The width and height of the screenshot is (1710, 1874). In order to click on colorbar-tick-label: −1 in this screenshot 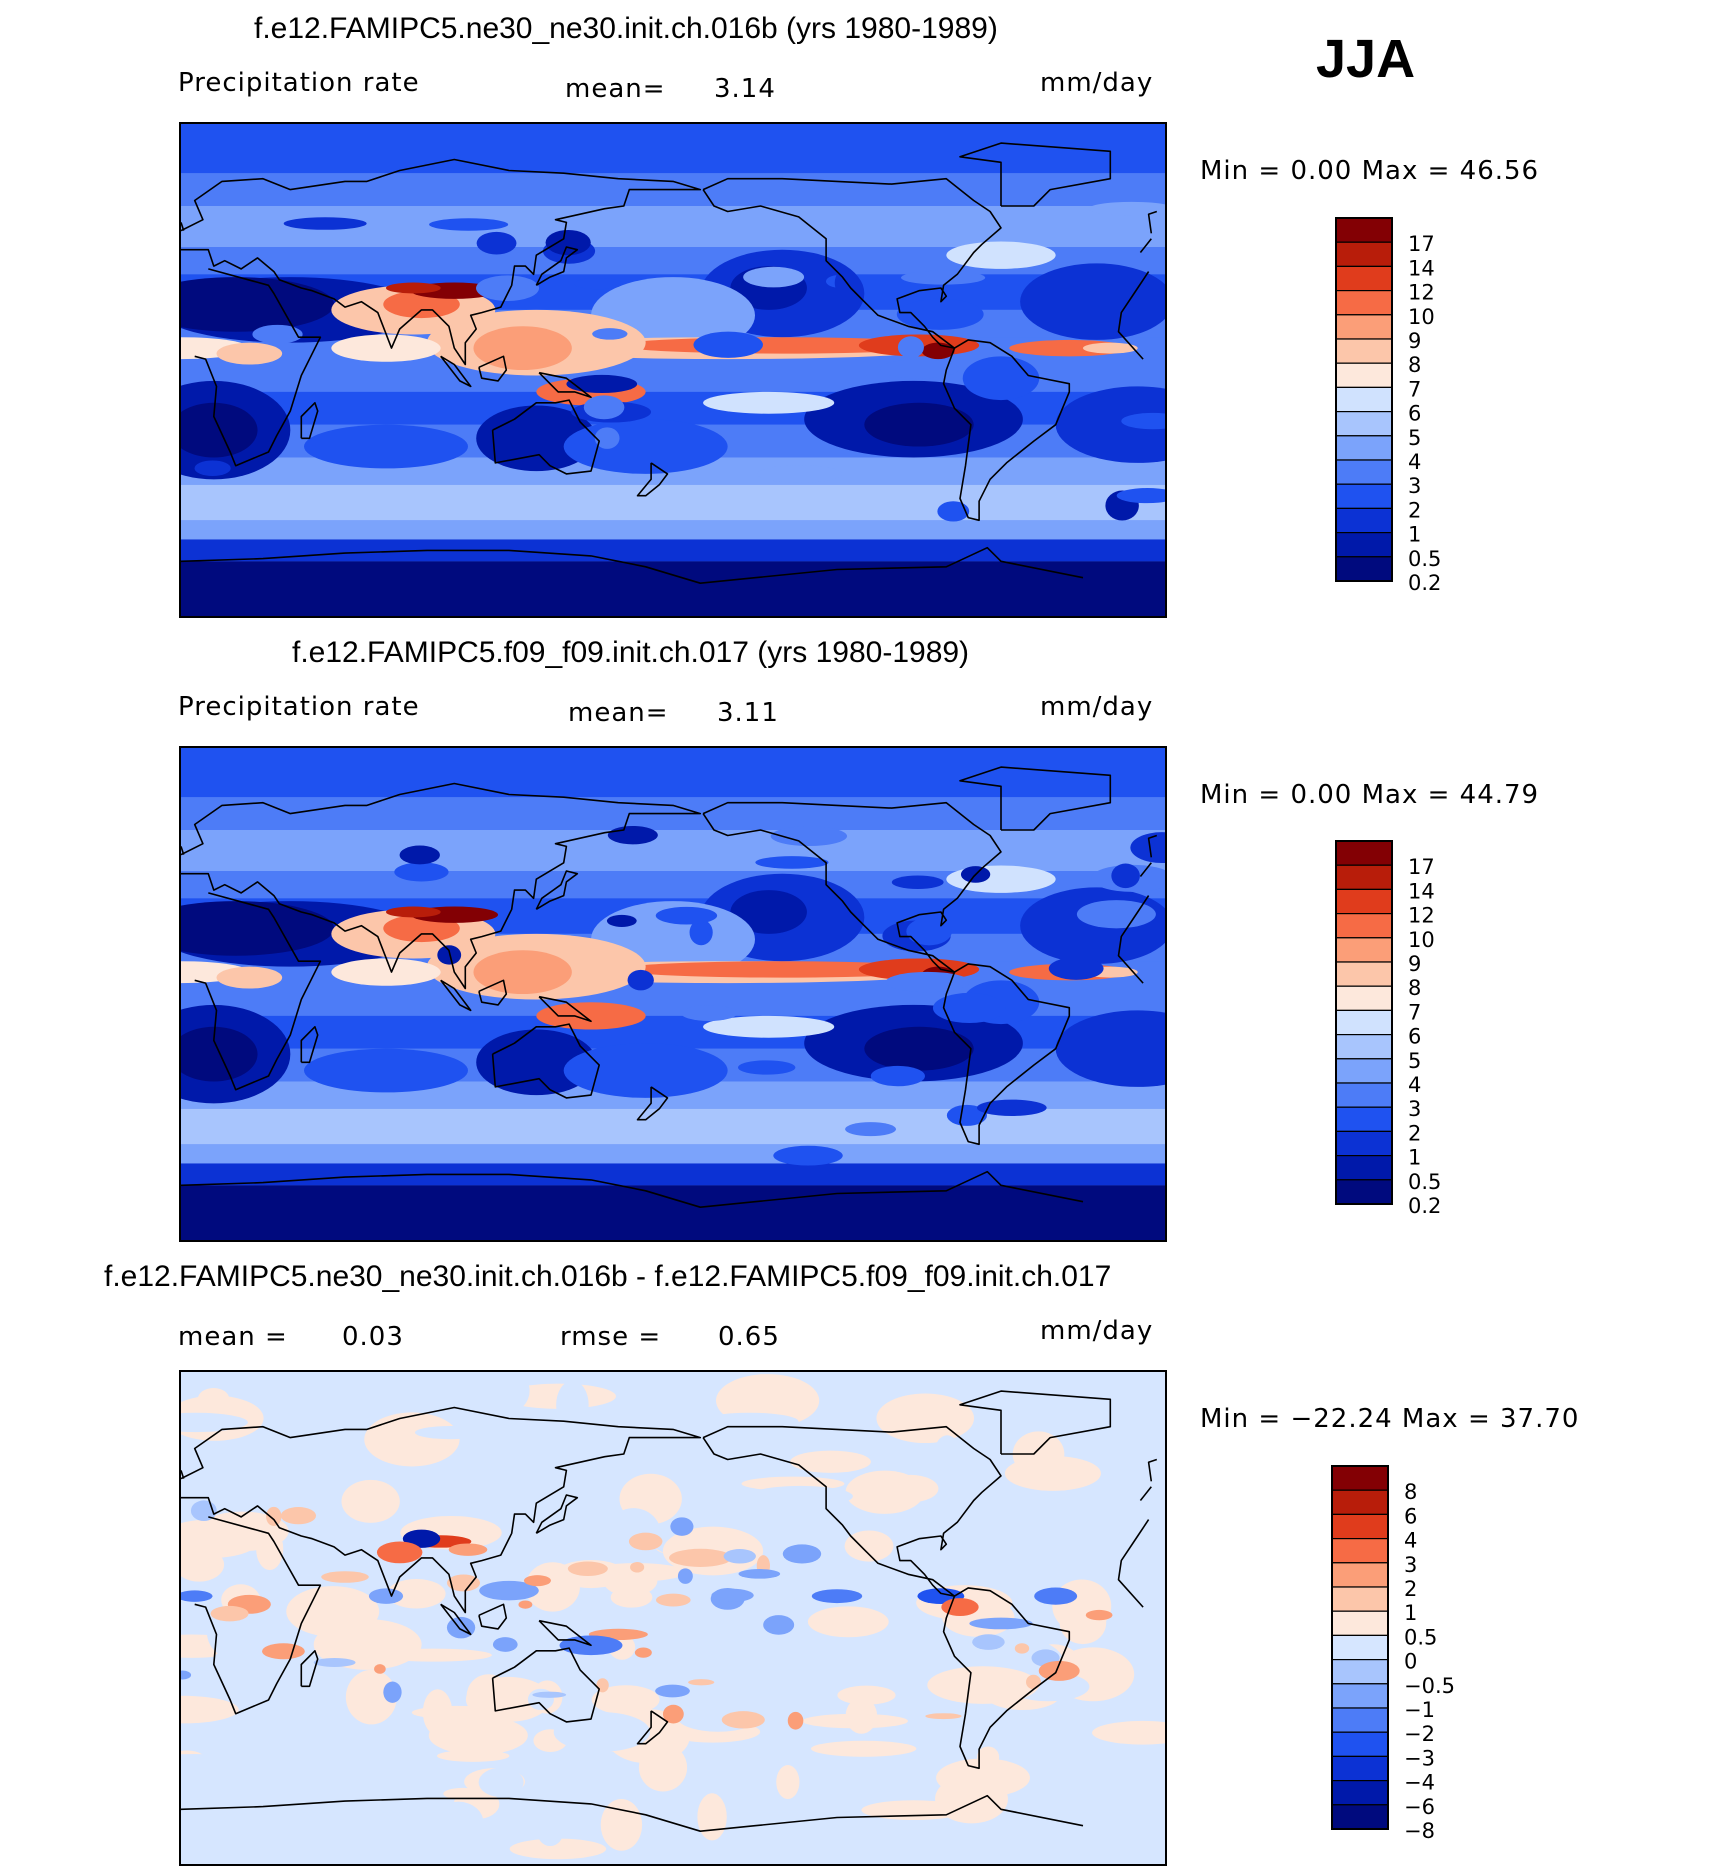, I will do `click(1419, 1710)`.